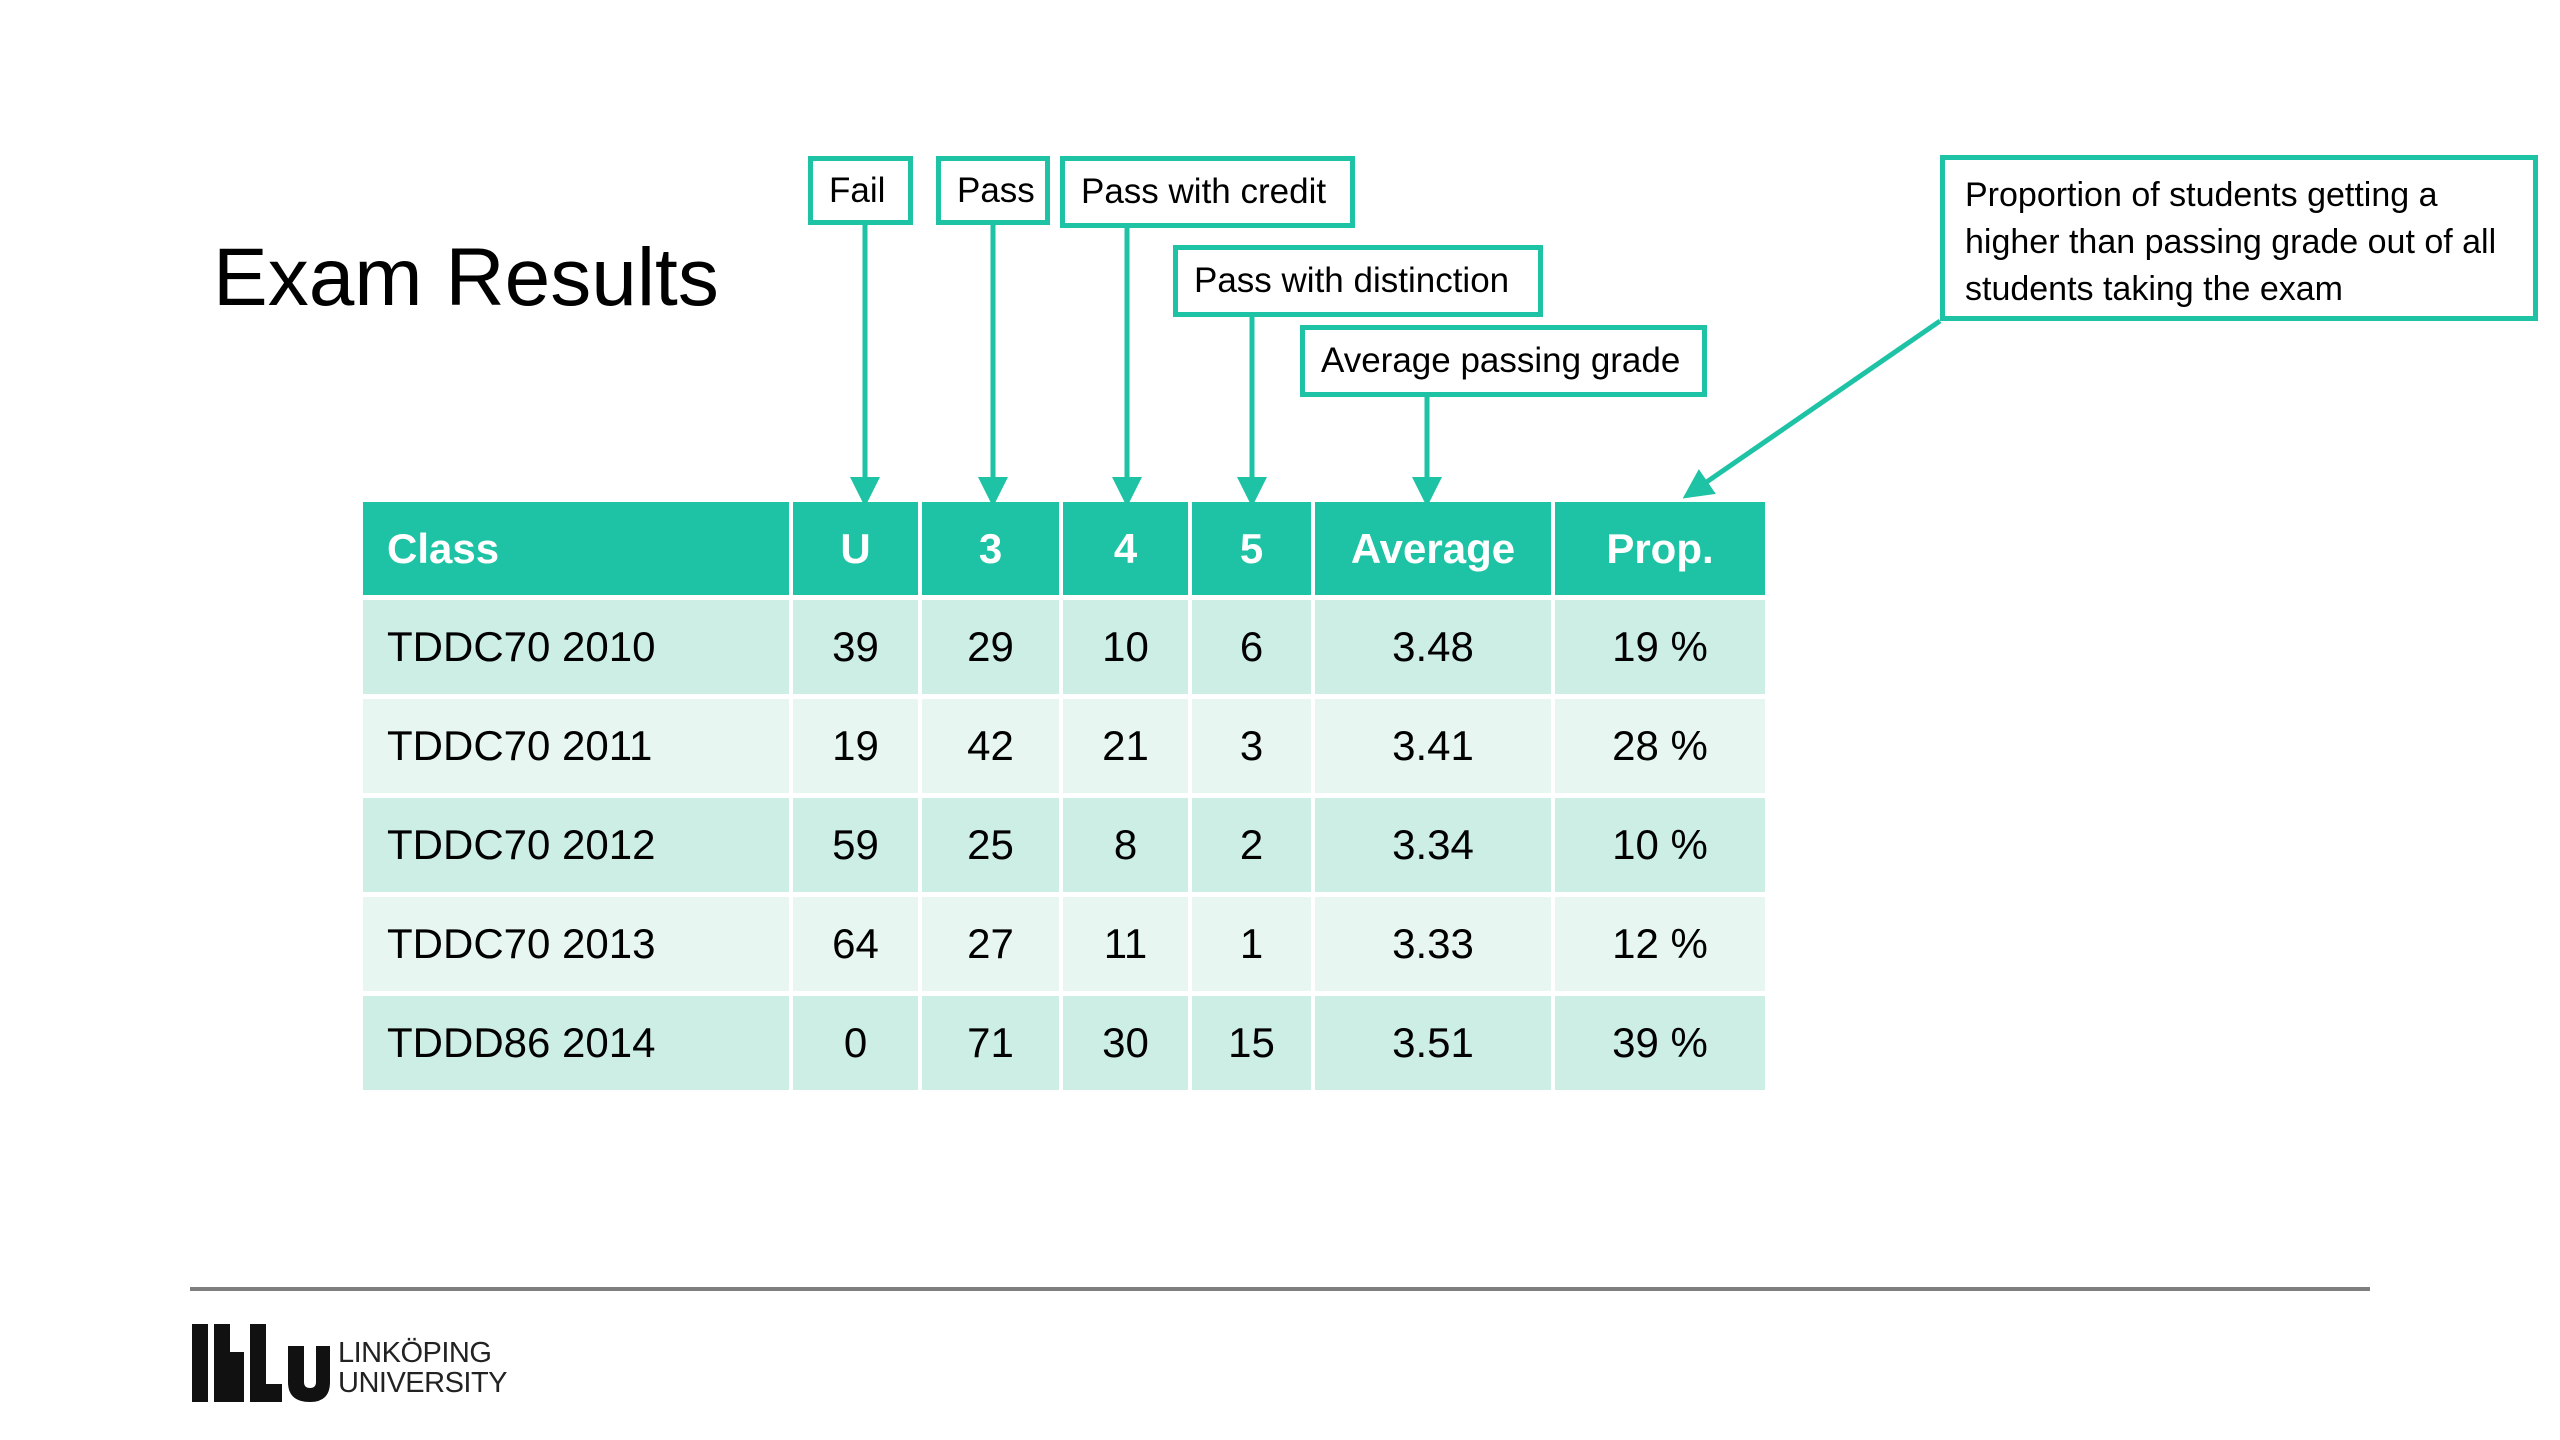 This screenshot has width=2560, height=1440. I want to click on table-row: TDDD86 2014 0 71 30 15 3.51 39 %, so click(1064, 1045).